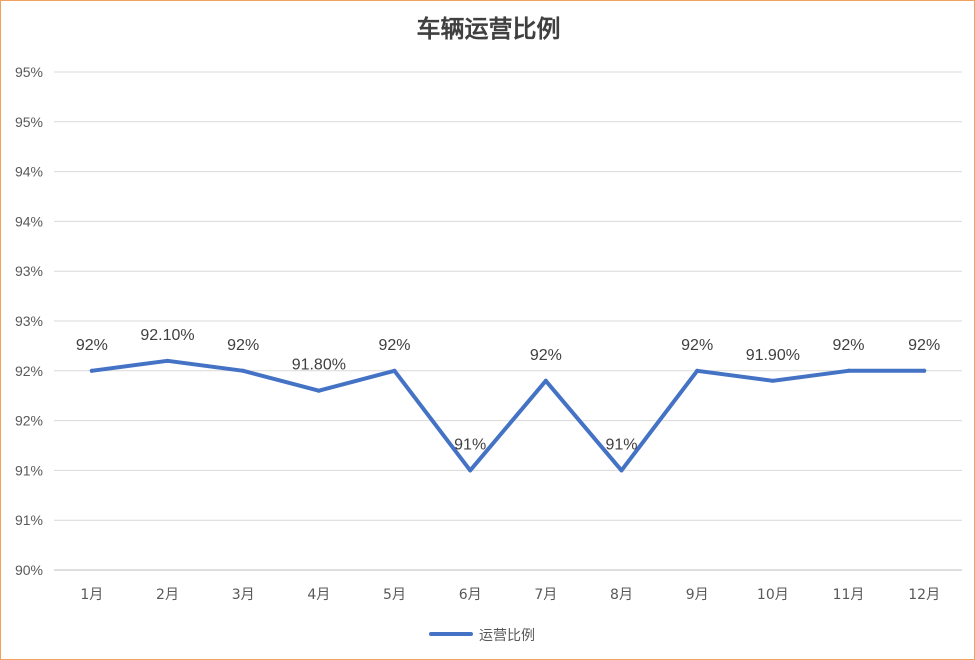  What do you see at coordinates (924, 595) in the screenshot?
I see `x-tick-label: 12月` at bounding box center [924, 595].